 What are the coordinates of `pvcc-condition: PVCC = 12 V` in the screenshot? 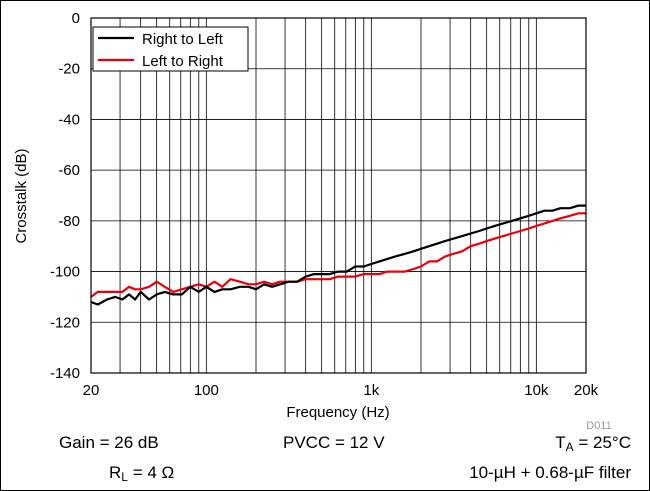 It's located at (334, 442).